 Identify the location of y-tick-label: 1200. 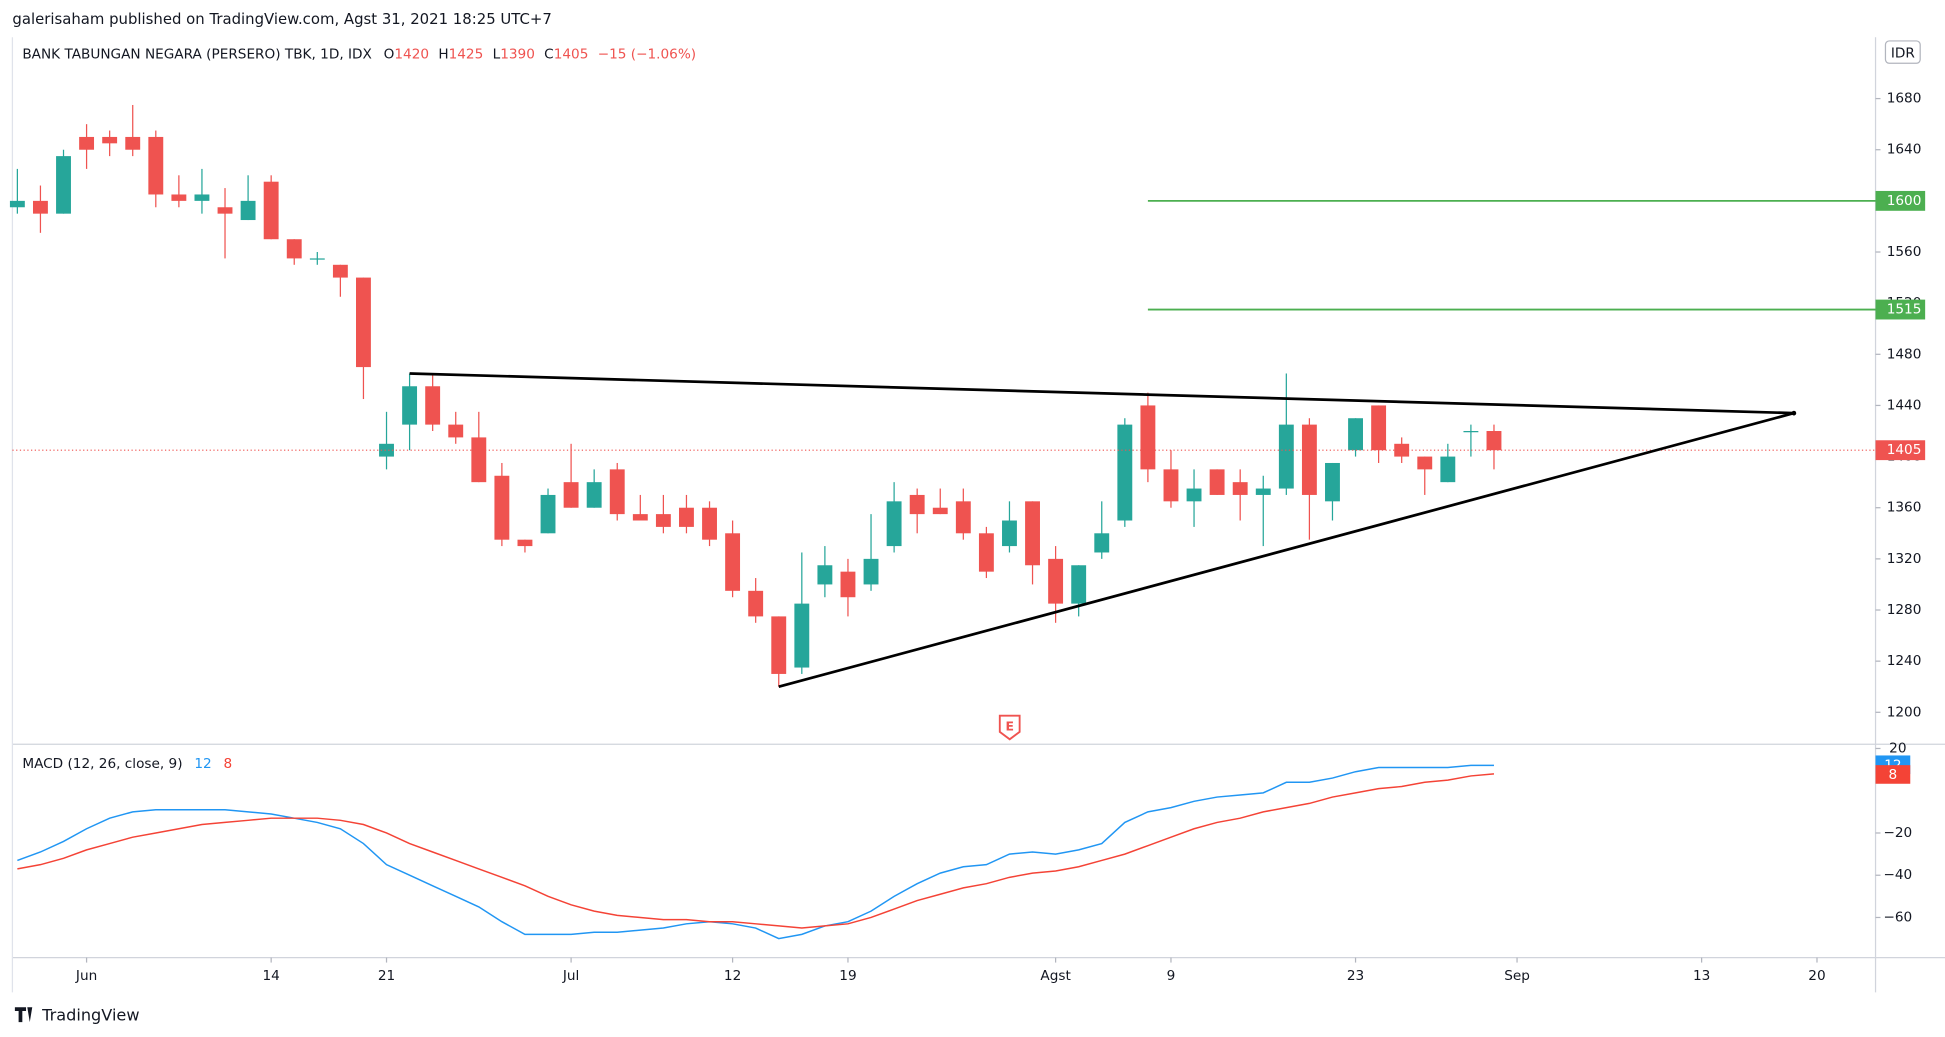
(1904, 712).